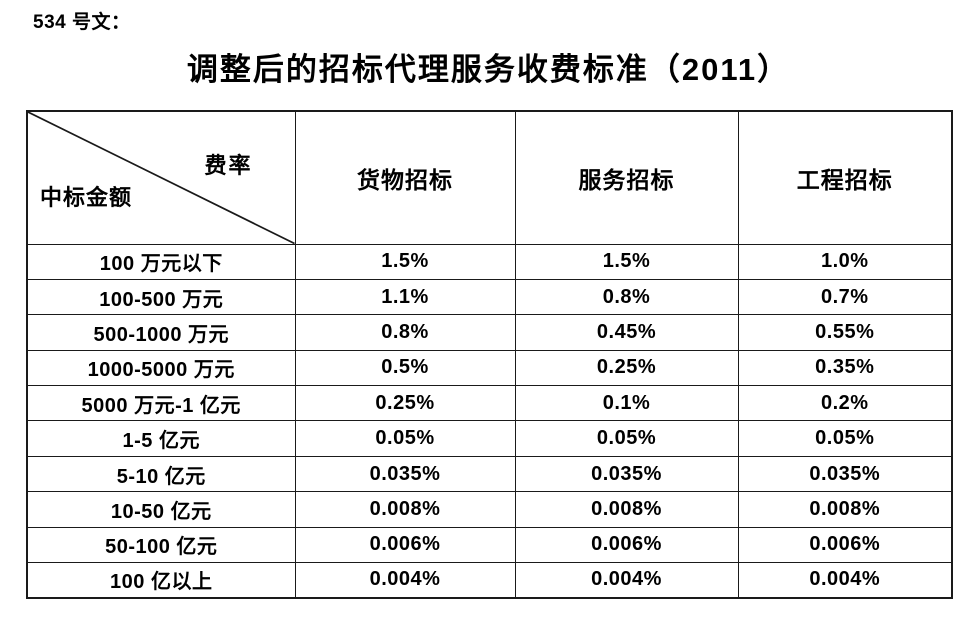  What do you see at coordinates (845, 509) in the screenshot?
I see `engineering-rate-cell: 0.008%` at bounding box center [845, 509].